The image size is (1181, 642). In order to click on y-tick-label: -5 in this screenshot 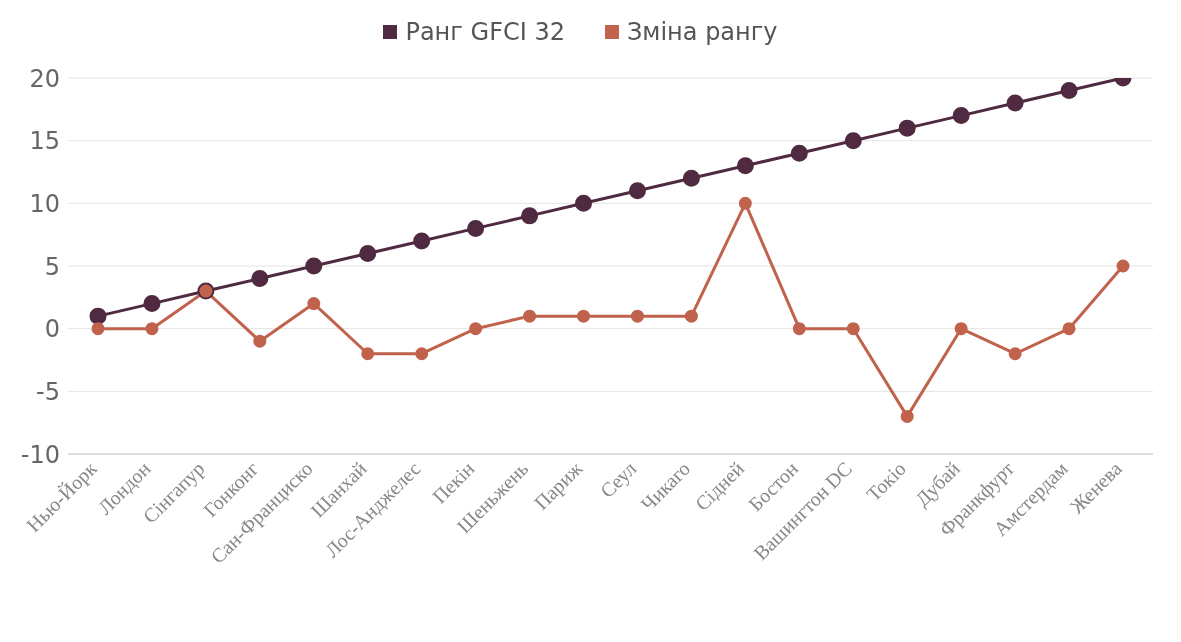, I will do `click(48, 391)`.